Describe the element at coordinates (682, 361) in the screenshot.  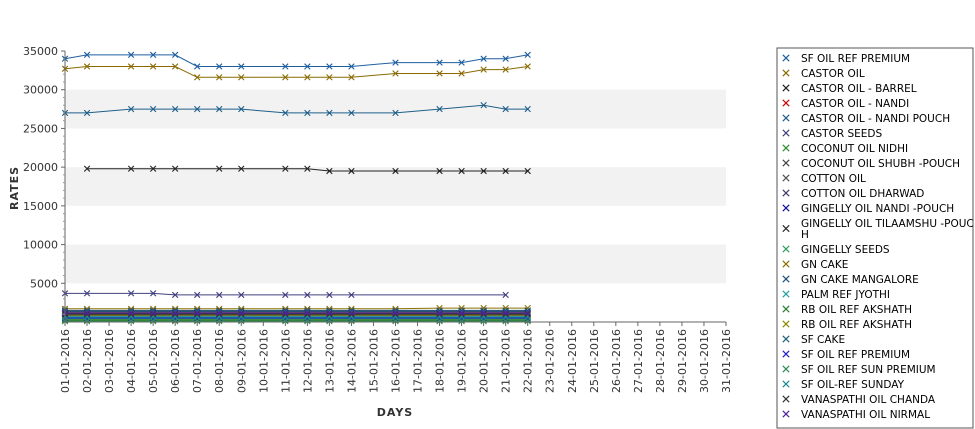
I see `x-tick-label: 29-01-2016` at that location.